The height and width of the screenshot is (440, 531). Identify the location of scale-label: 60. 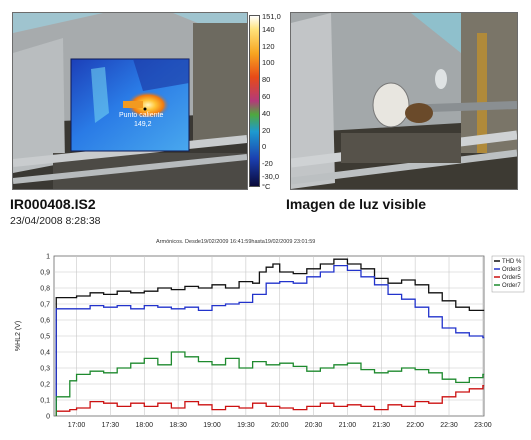
(266, 96).